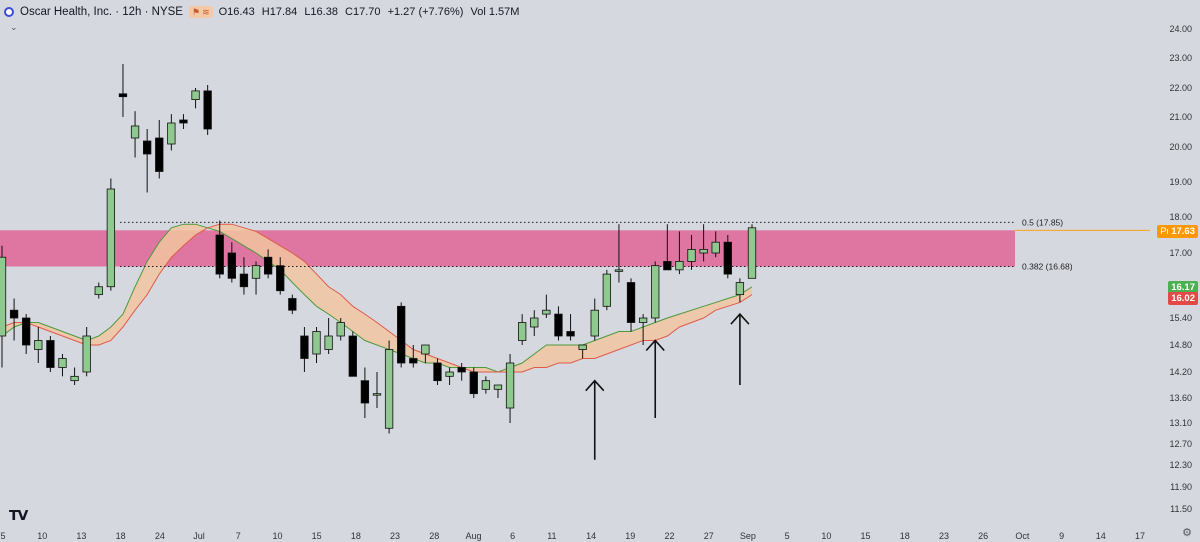 This screenshot has height=542, width=1200. What do you see at coordinates (1180, 58) in the screenshot?
I see `price-tick-label: 23.00` at bounding box center [1180, 58].